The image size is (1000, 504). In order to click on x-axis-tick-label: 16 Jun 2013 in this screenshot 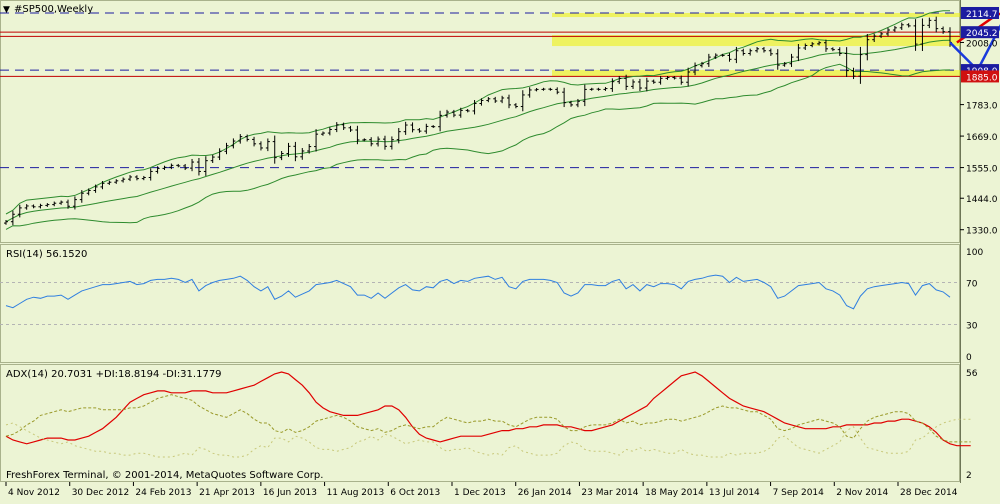, I will do `click(290, 493)`.